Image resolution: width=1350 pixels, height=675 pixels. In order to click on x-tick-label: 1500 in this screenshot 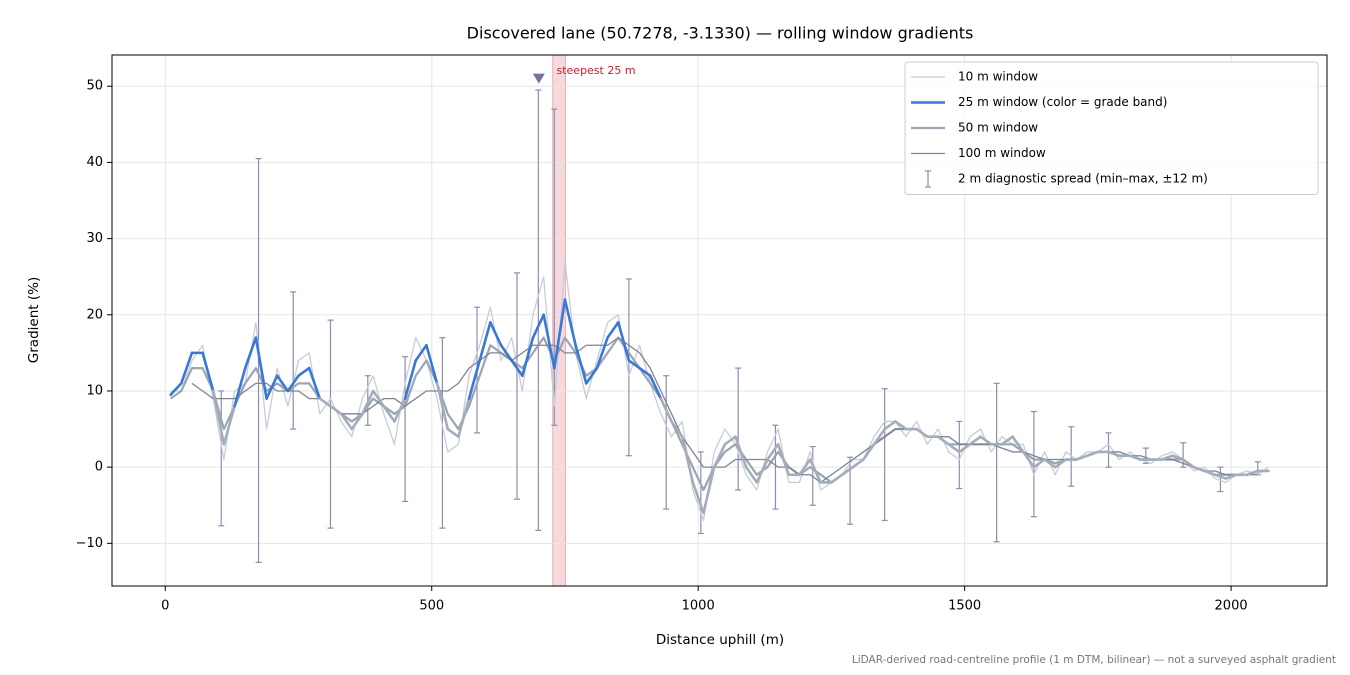, I will do `click(964, 606)`.